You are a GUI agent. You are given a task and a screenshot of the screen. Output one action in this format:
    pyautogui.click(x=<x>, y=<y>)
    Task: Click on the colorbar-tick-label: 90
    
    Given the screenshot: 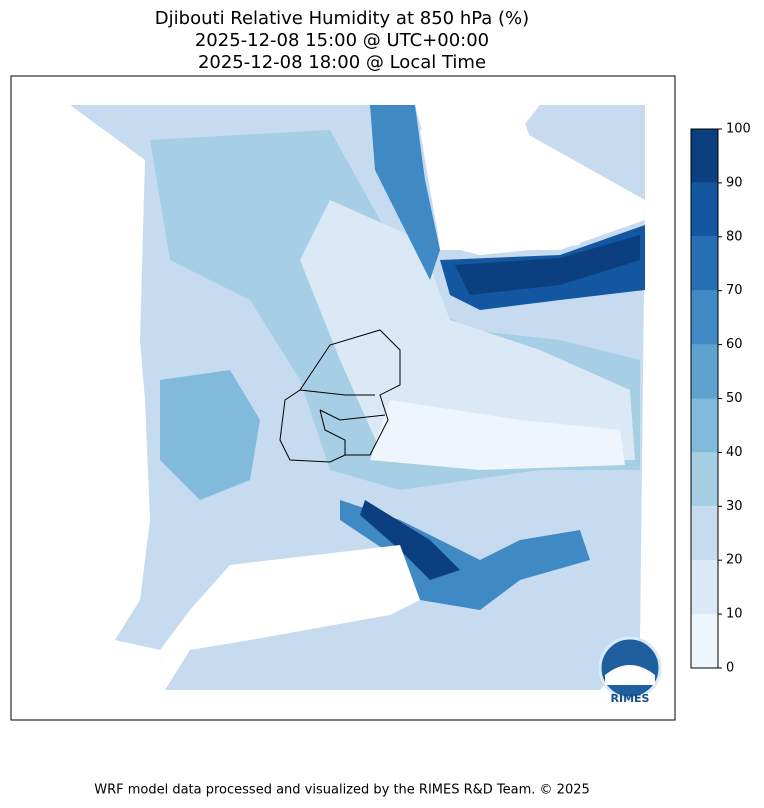 What is the action you would take?
    pyautogui.click(x=734, y=182)
    